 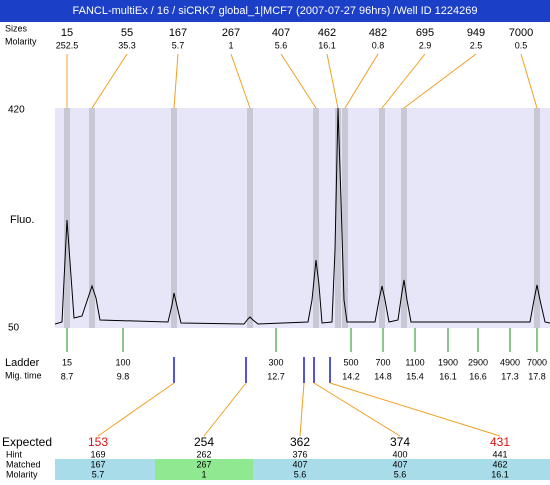 I want to click on row-label: Hint, so click(x=14, y=454).